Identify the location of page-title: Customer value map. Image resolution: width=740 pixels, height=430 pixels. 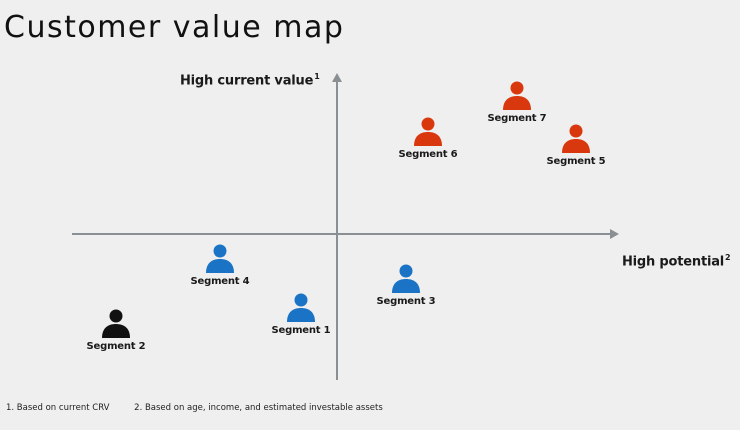
(174, 27).